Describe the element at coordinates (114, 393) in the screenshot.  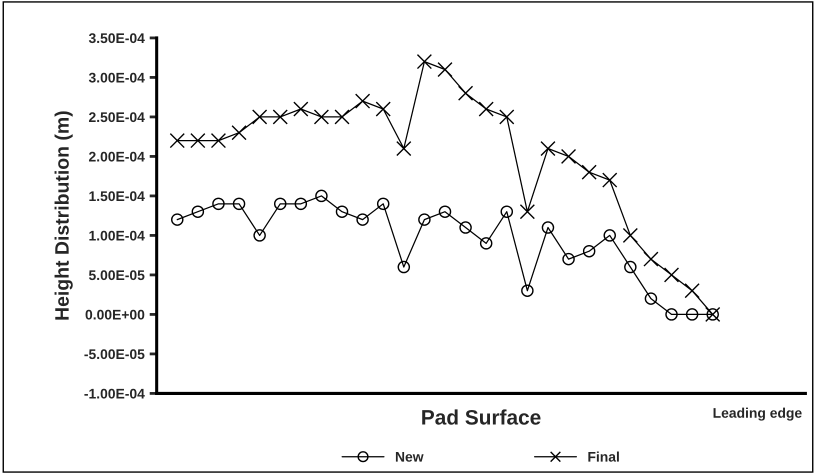
I see `y-tick-label: -1.00E-04` at that location.